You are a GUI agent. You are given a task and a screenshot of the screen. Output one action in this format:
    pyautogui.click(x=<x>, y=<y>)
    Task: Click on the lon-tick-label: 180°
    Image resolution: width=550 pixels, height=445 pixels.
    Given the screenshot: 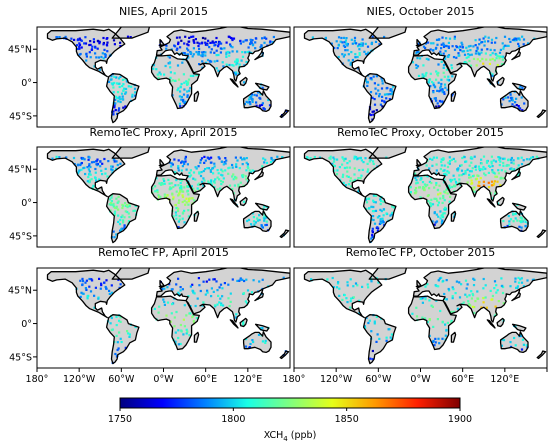 What is the action you would take?
    pyautogui.click(x=294, y=379)
    